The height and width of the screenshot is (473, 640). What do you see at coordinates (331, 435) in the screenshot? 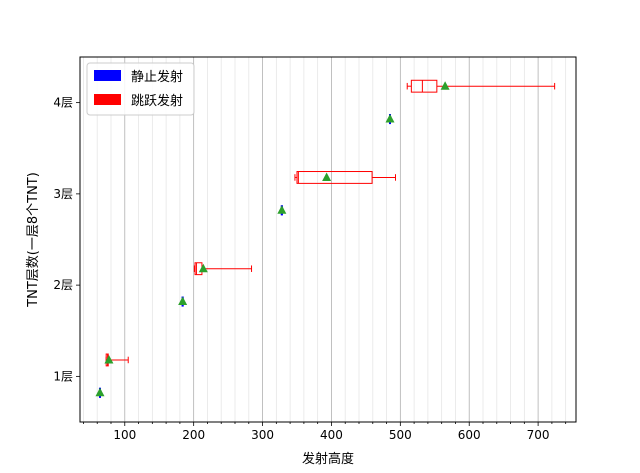
I see `x-tick-label: 400` at bounding box center [331, 435].